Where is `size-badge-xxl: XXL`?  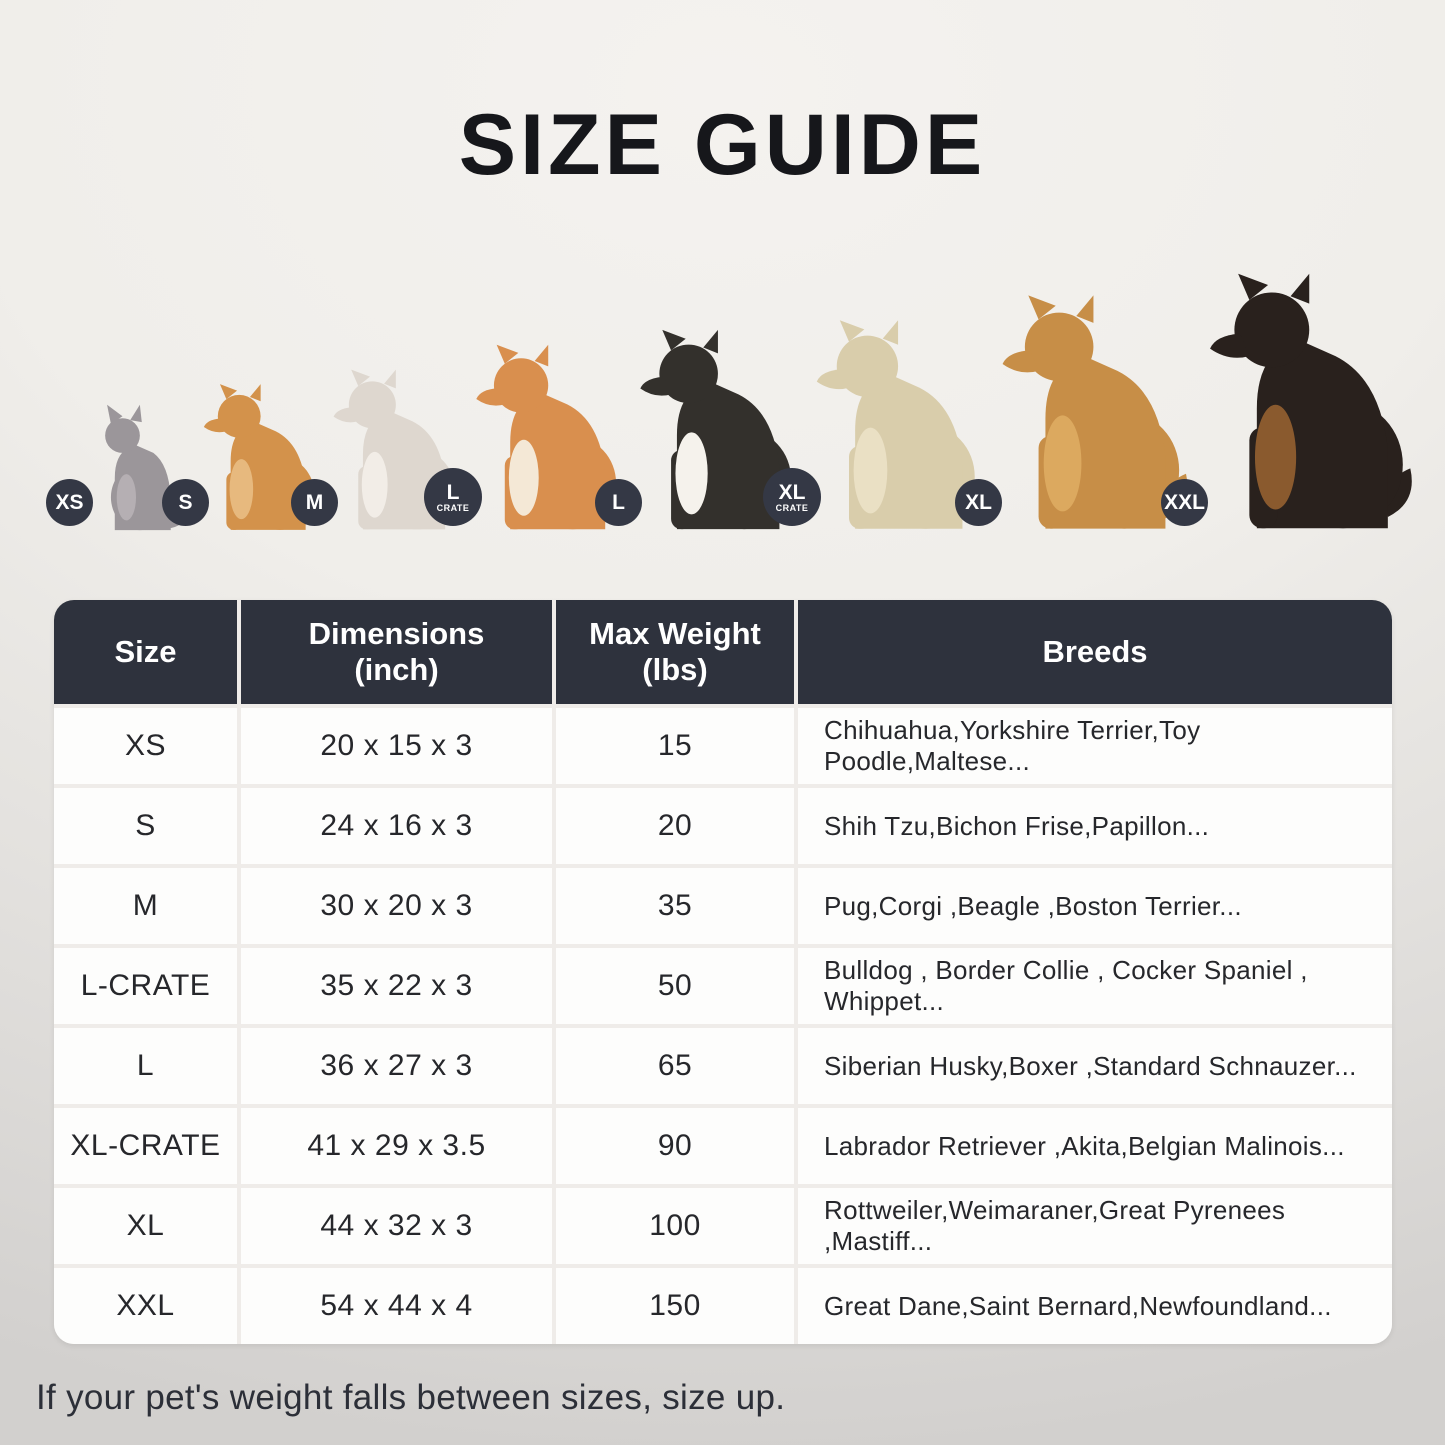
size-badge-xxl: XXL is located at coordinates (1184, 502).